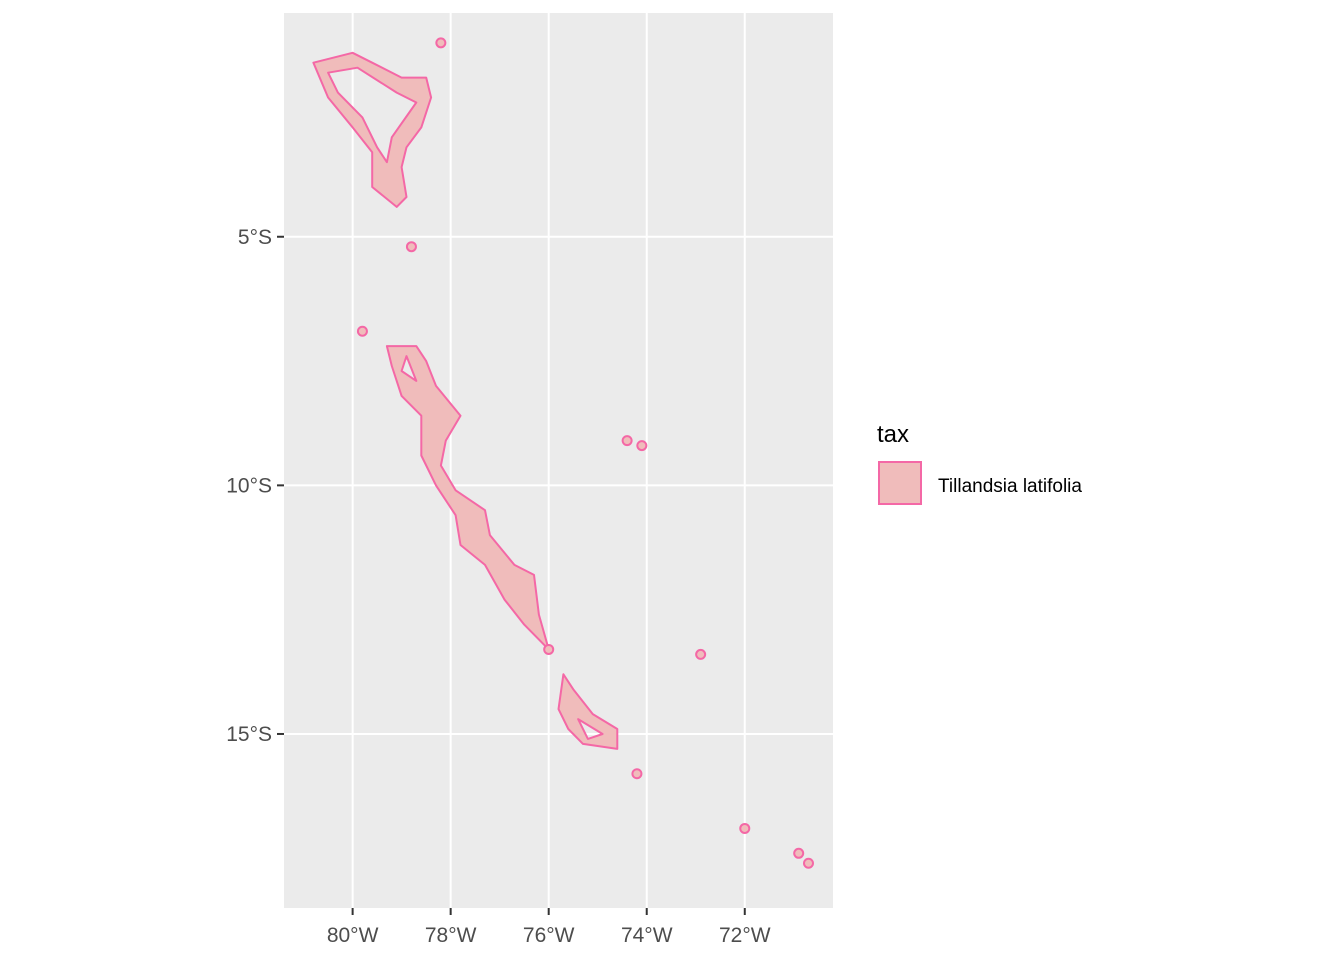  What do you see at coordinates (255, 237) in the screenshot?
I see `y-tick-label-0: 5°S` at bounding box center [255, 237].